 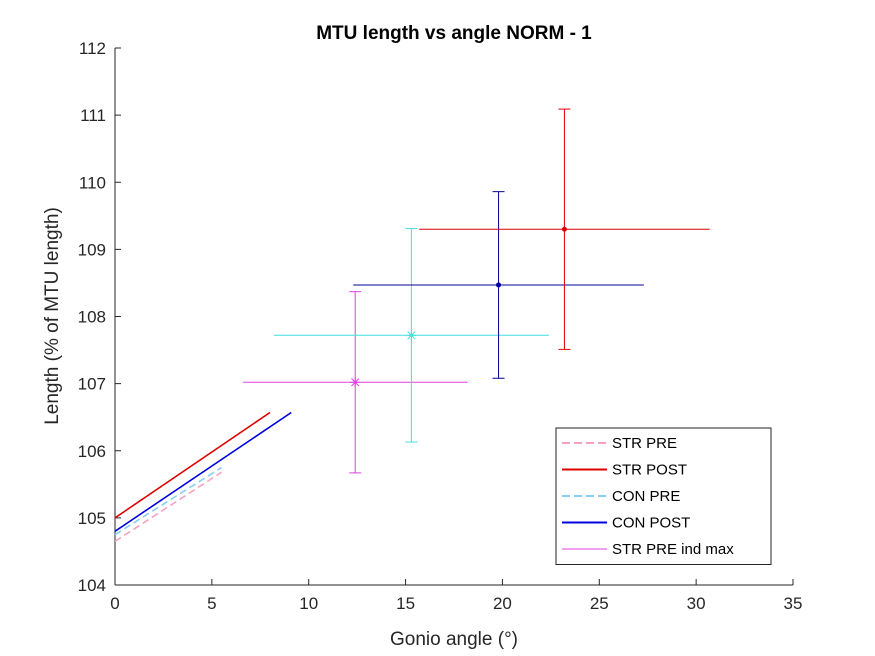 What do you see at coordinates (52, 316) in the screenshot?
I see `y-axis-label: Length (% of MTU length)` at bounding box center [52, 316].